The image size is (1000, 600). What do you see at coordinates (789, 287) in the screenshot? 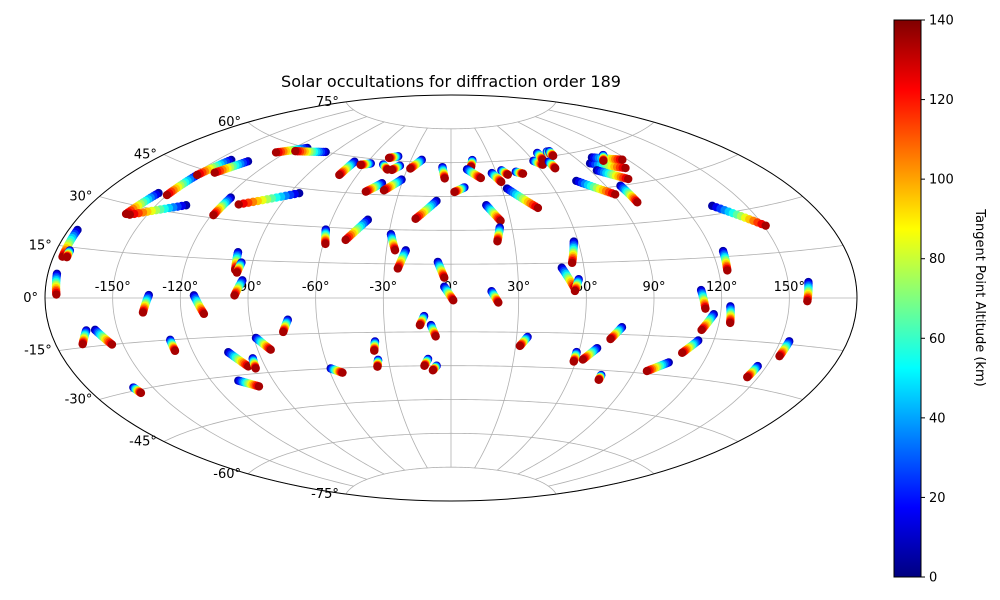
I see `lon-tick-label: 150°` at bounding box center [789, 287].